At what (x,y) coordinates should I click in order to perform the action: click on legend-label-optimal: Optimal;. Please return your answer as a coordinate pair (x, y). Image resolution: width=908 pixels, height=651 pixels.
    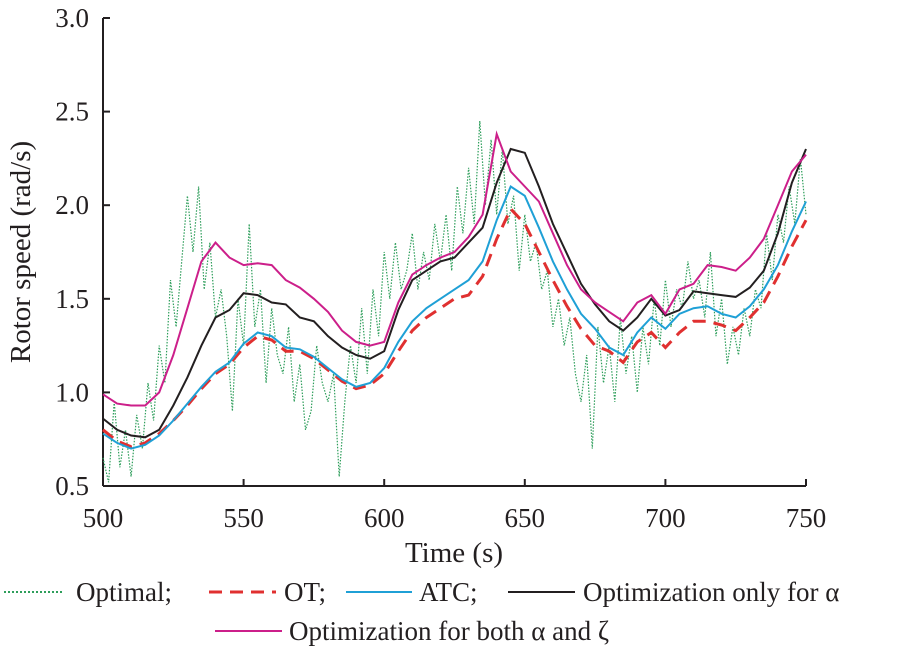
    Looking at the image, I should click on (124, 592).